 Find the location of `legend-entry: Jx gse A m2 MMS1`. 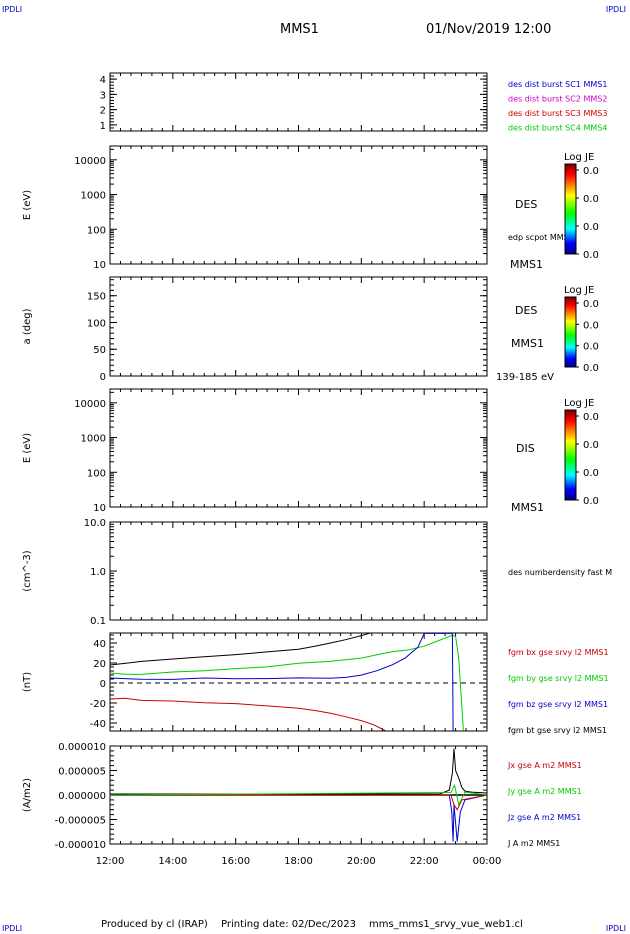

legend-entry: Jx gse A m2 MMS1 is located at coordinates (544, 765).